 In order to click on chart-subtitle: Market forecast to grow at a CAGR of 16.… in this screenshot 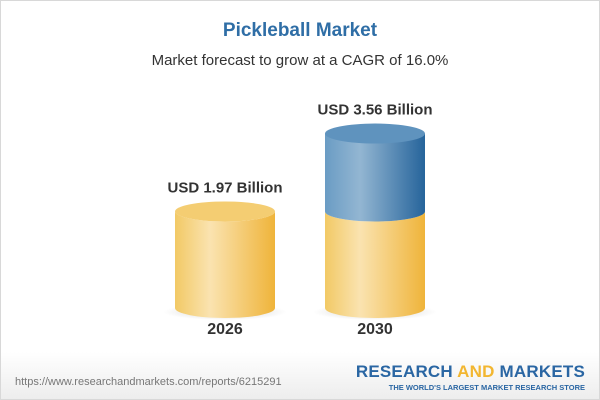, I will do `click(300, 60)`.